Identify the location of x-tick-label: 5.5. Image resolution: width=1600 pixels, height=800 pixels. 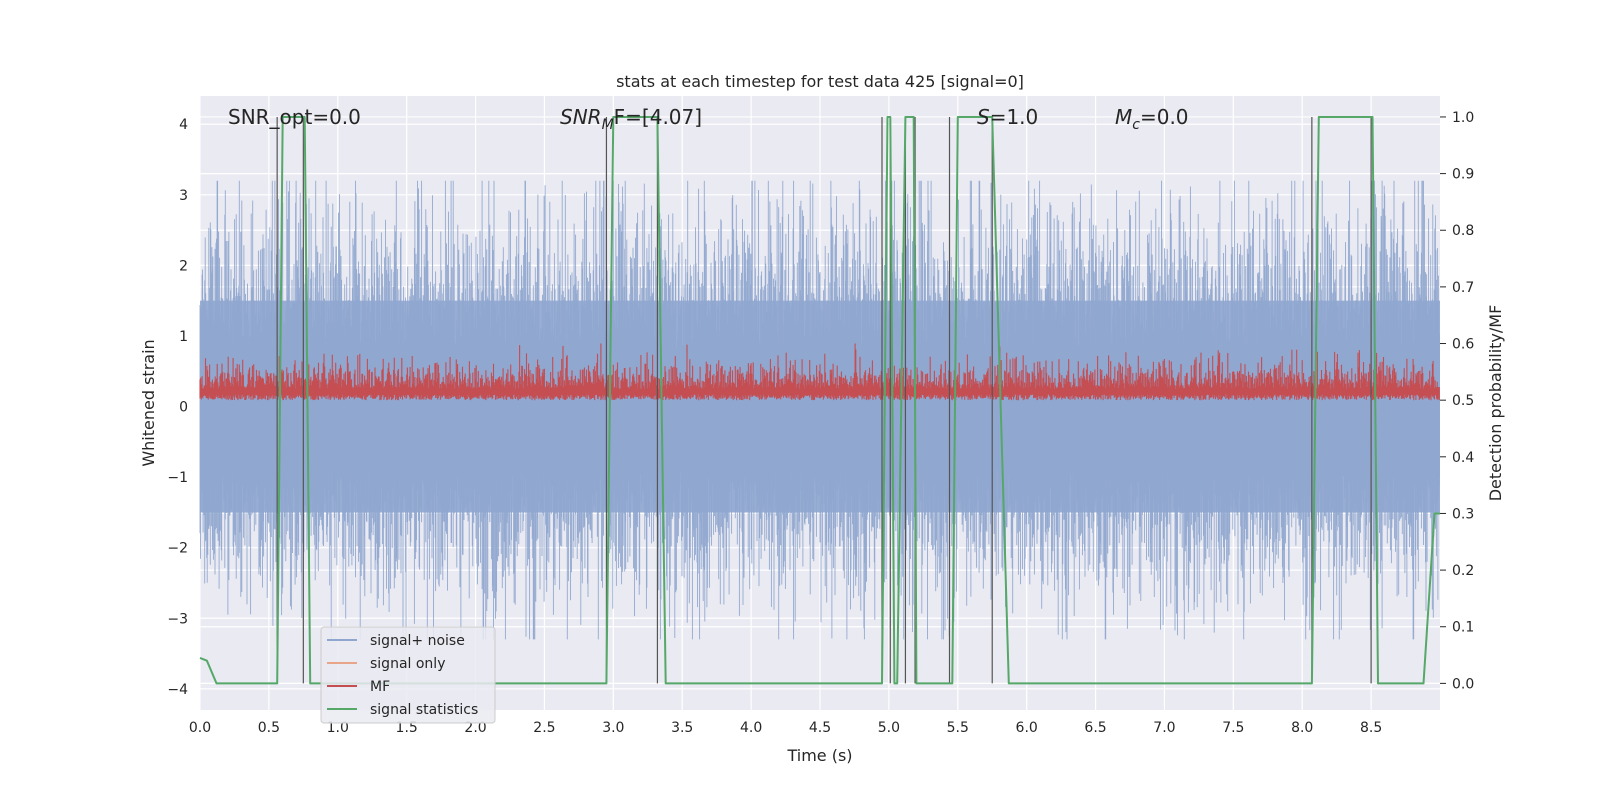
(958, 728).